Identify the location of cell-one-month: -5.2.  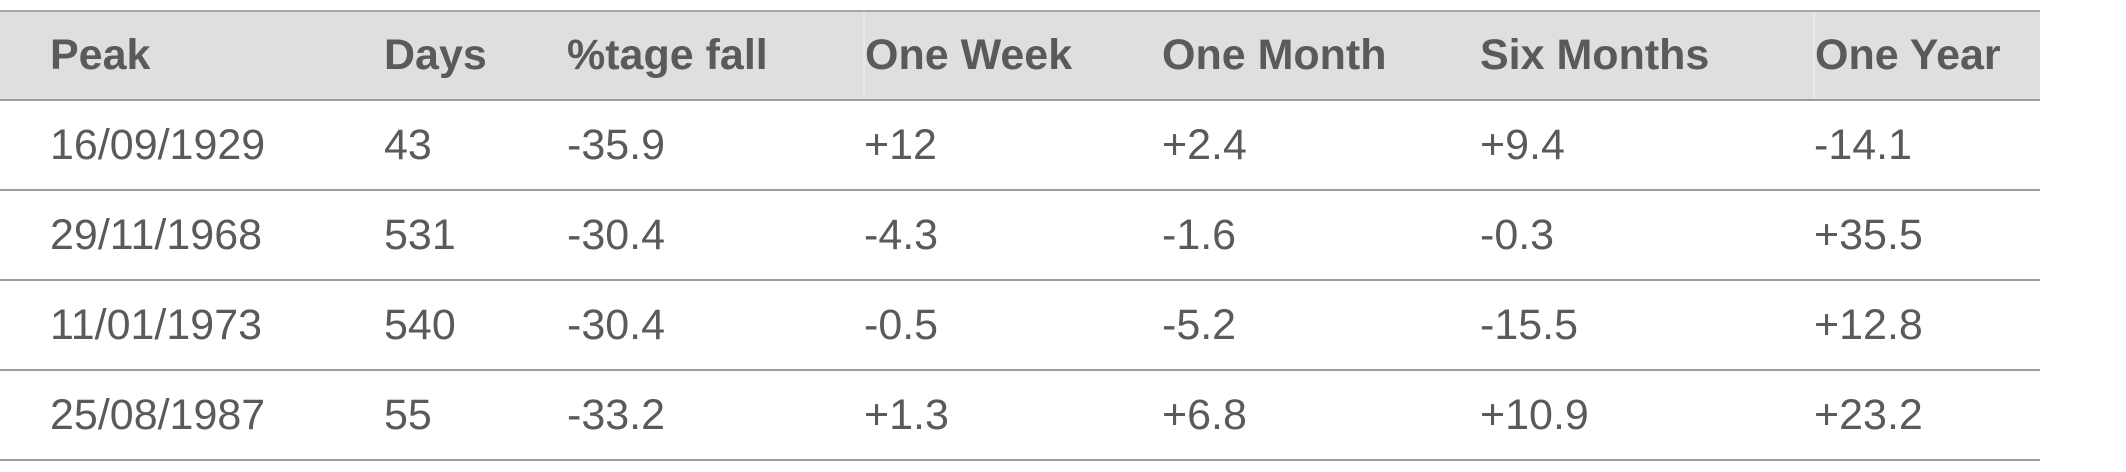
(1321, 325).